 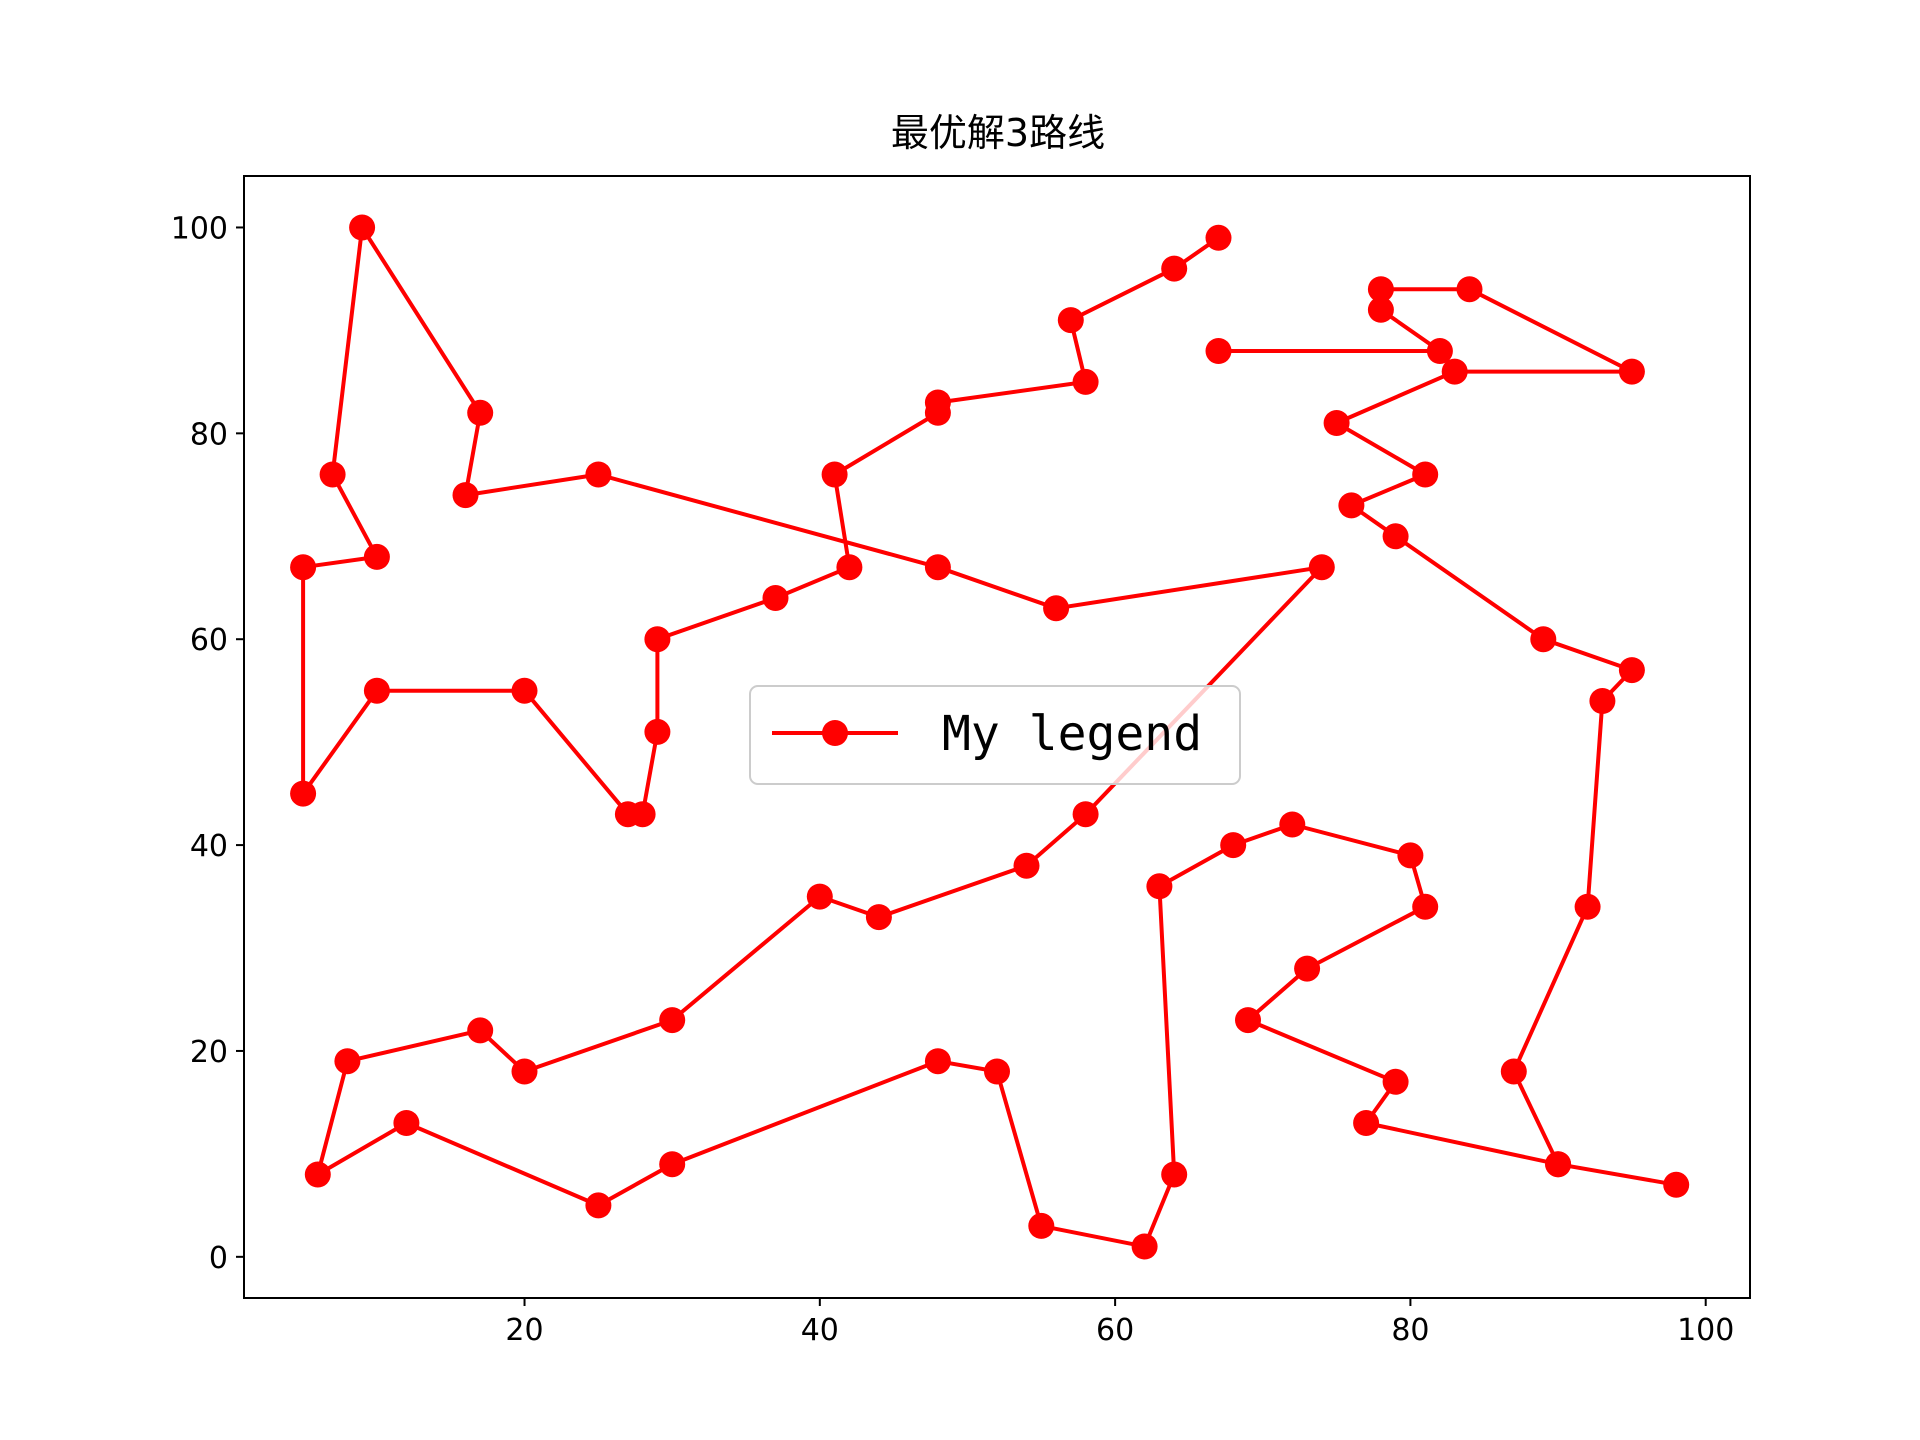 What do you see at coordinates (835, 733) in the screenshot?
I see `legend-marker` at bounding box center [835, 733].